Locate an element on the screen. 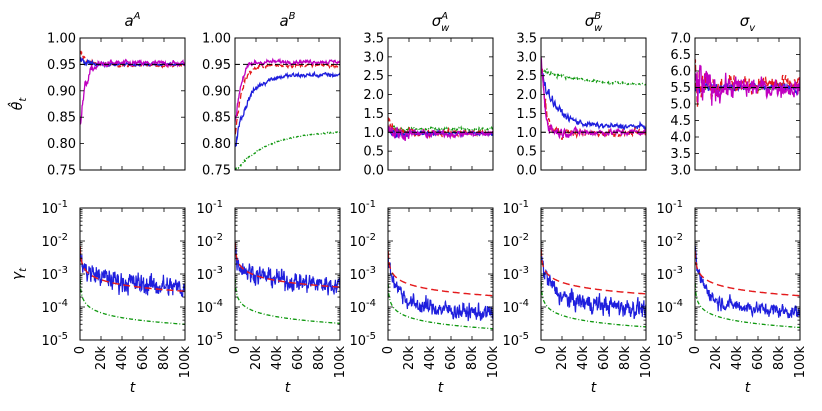  y-tick-label: 1.00 is located at coordinates (216, 39).